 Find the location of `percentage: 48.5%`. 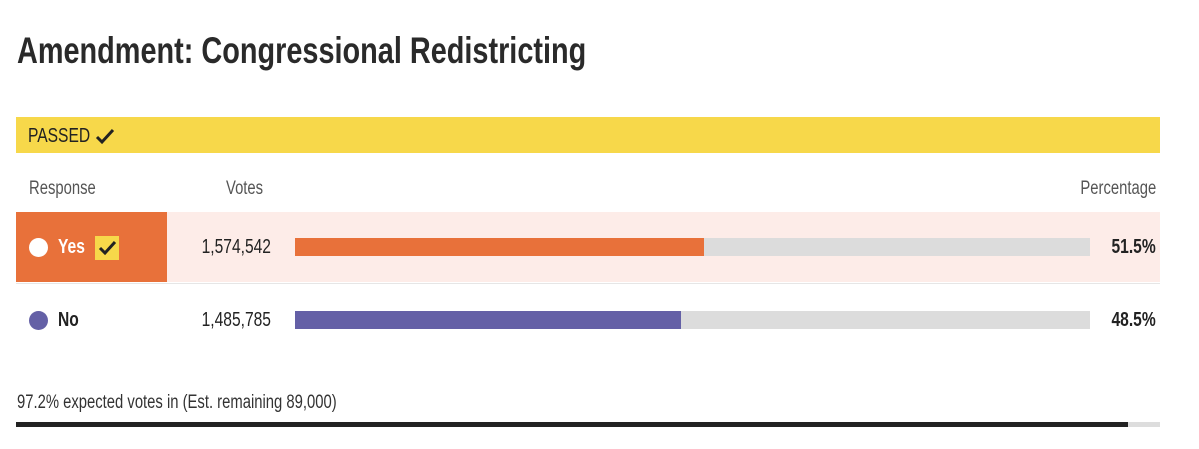

percentage: 48.5% is located at coordinates (1127, 320).